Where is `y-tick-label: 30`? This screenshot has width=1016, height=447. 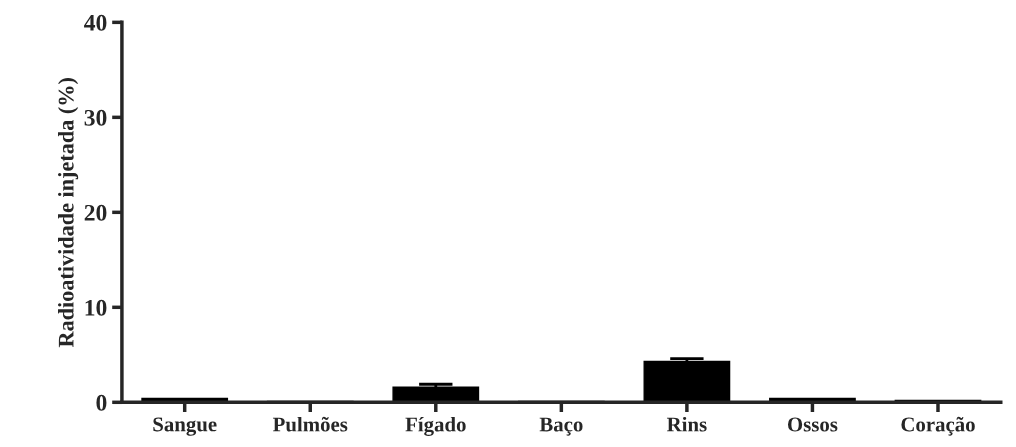
y-tick-label: 30 is located at coordinates (95, 117).